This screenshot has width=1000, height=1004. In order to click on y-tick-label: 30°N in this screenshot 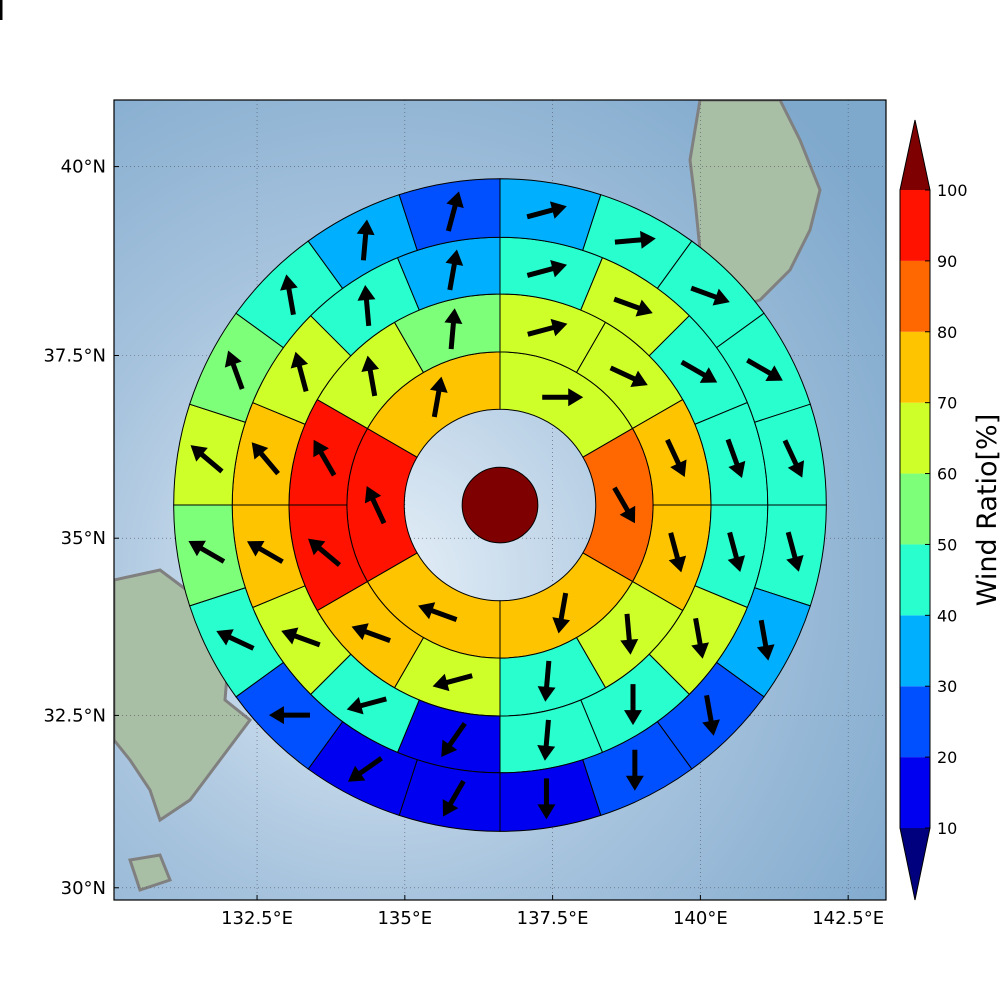, I will do `click(83, 888)`.